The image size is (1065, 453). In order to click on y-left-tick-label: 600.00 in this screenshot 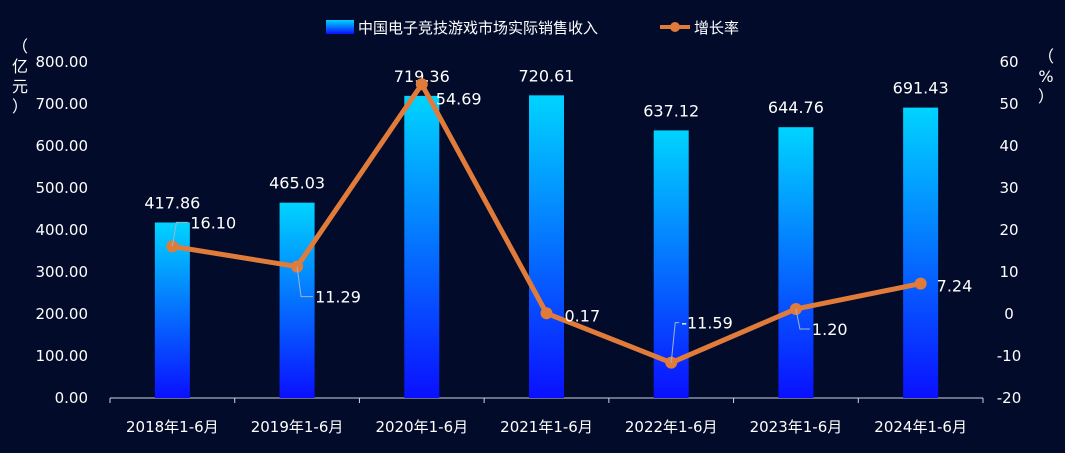, I will do `click(62, 146)`.